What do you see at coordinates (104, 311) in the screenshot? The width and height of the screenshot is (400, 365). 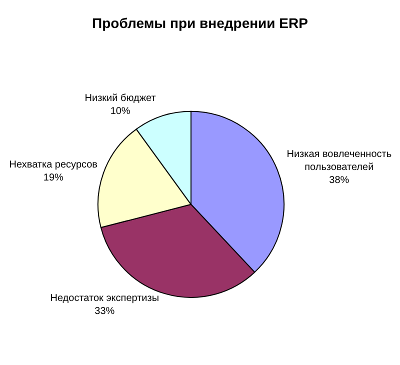 I see `data-label: 33%` at bounding box center [104, 311].